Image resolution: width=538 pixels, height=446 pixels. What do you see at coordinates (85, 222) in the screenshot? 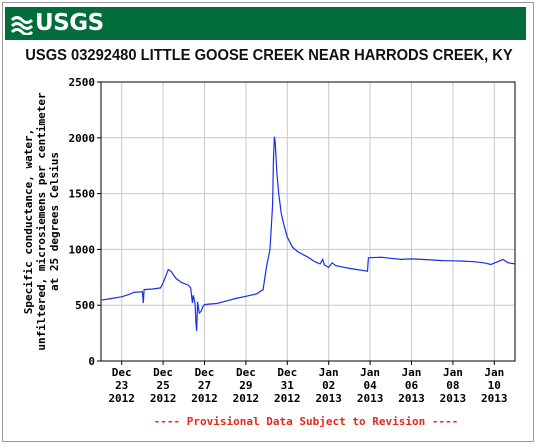
I see `y-axis: 0 500 1000 1500 2000 2500` at bounding box center [85, 222].